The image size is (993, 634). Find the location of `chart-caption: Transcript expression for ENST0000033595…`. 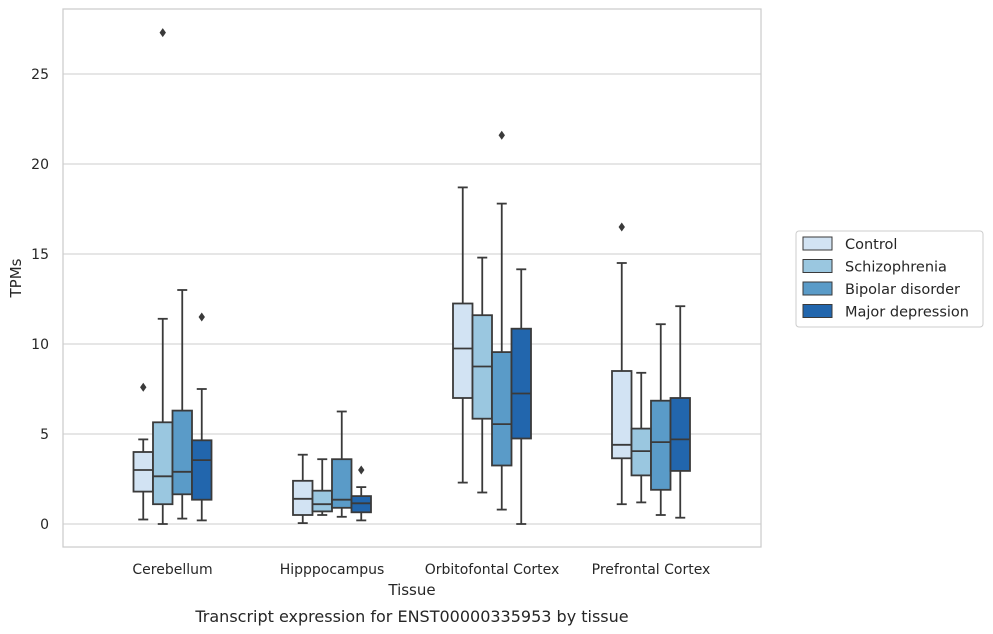

chart-caption: Transcript expression for ENST0000033595… is located at coordinates (411, 616).